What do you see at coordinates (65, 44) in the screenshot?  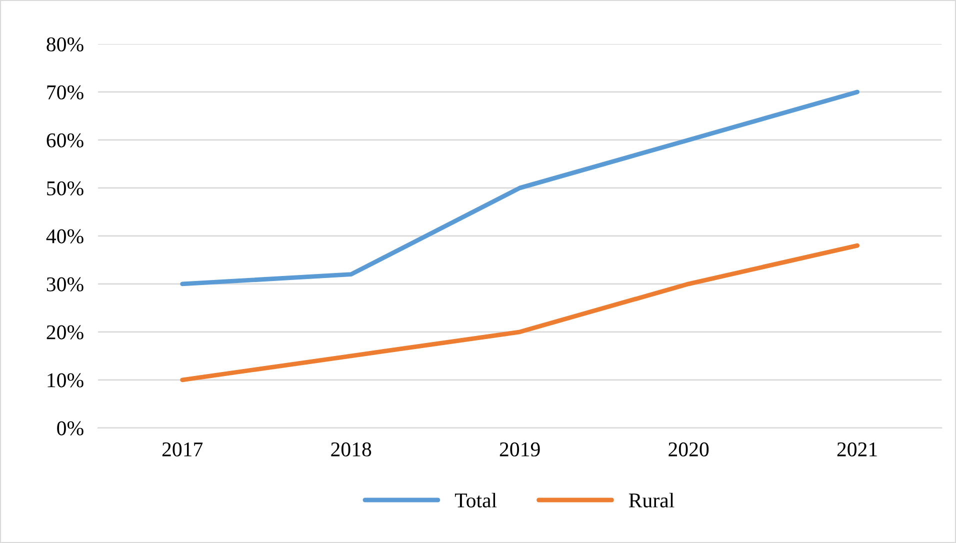 I see `y-tick-label: 80%` at bounding box center [65, 44].